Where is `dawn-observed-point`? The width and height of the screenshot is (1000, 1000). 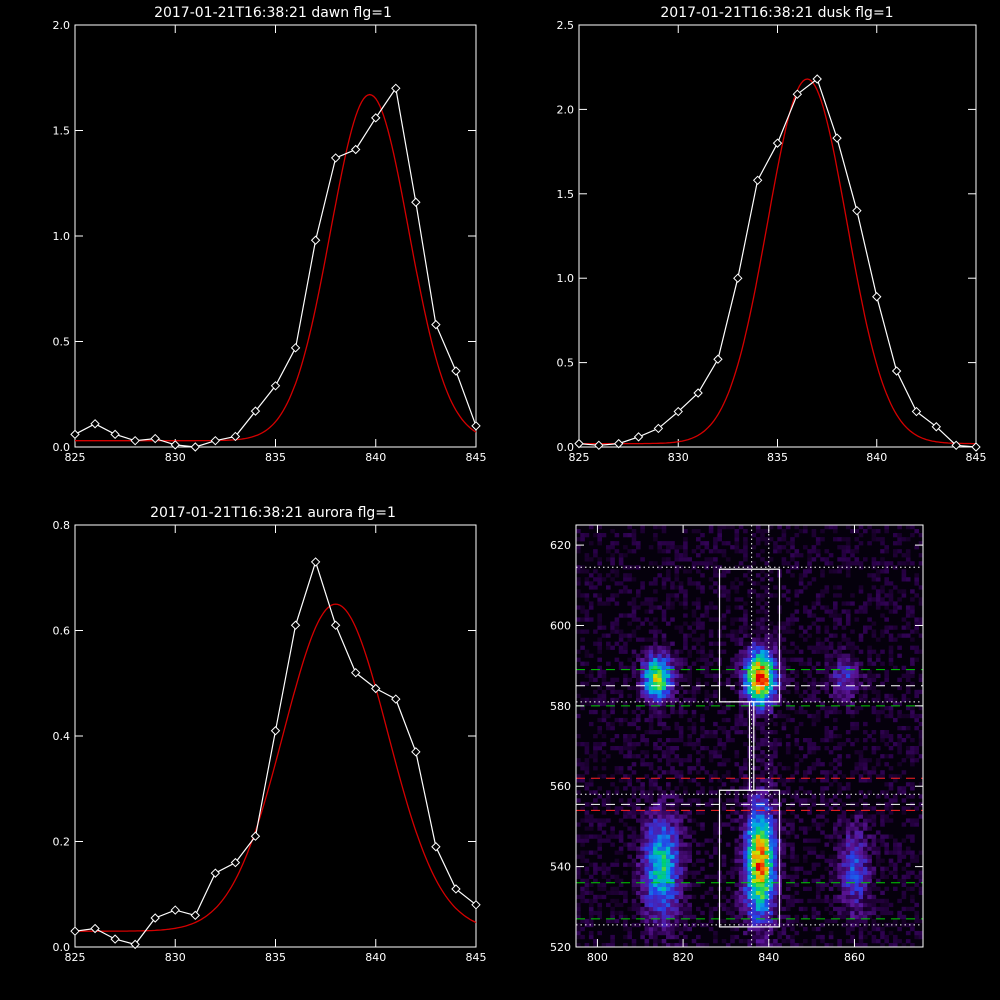
dawn-observed-point is located at coordinates (335, 158).